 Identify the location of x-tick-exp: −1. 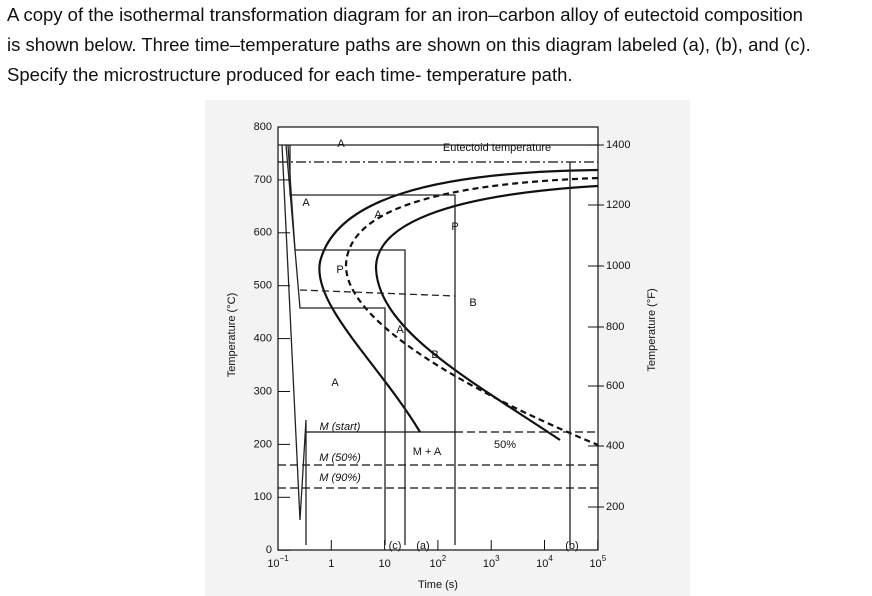
(285, 558).